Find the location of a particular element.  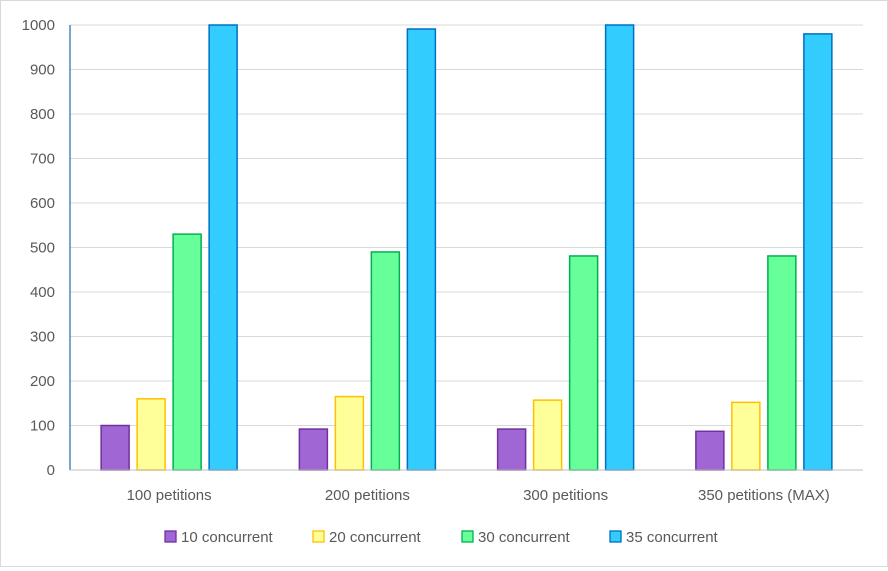

y-tick-label: 0 is located at coordinates (51, 470).